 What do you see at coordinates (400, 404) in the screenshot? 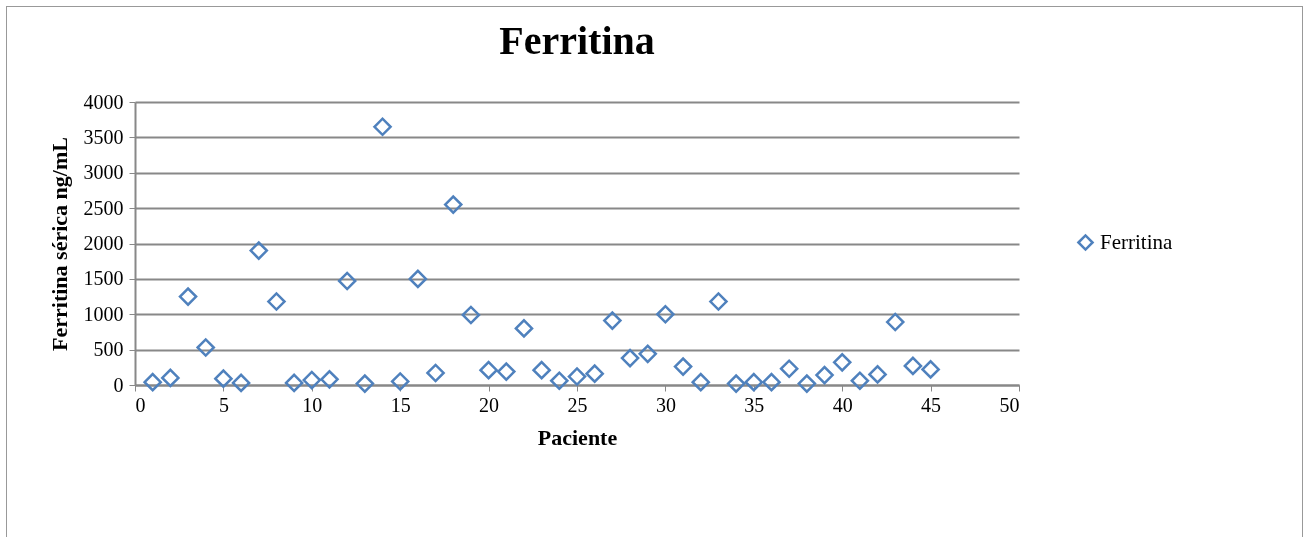
I see `x-tick-label: 15` at bounding box center [400, 404].